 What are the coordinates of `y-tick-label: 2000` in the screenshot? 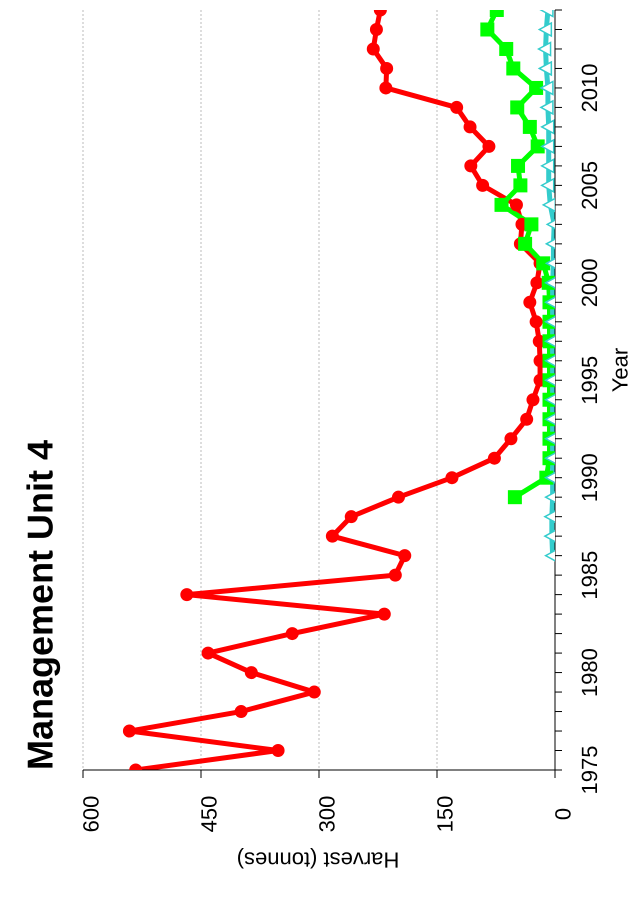 It's located at (589, 283).